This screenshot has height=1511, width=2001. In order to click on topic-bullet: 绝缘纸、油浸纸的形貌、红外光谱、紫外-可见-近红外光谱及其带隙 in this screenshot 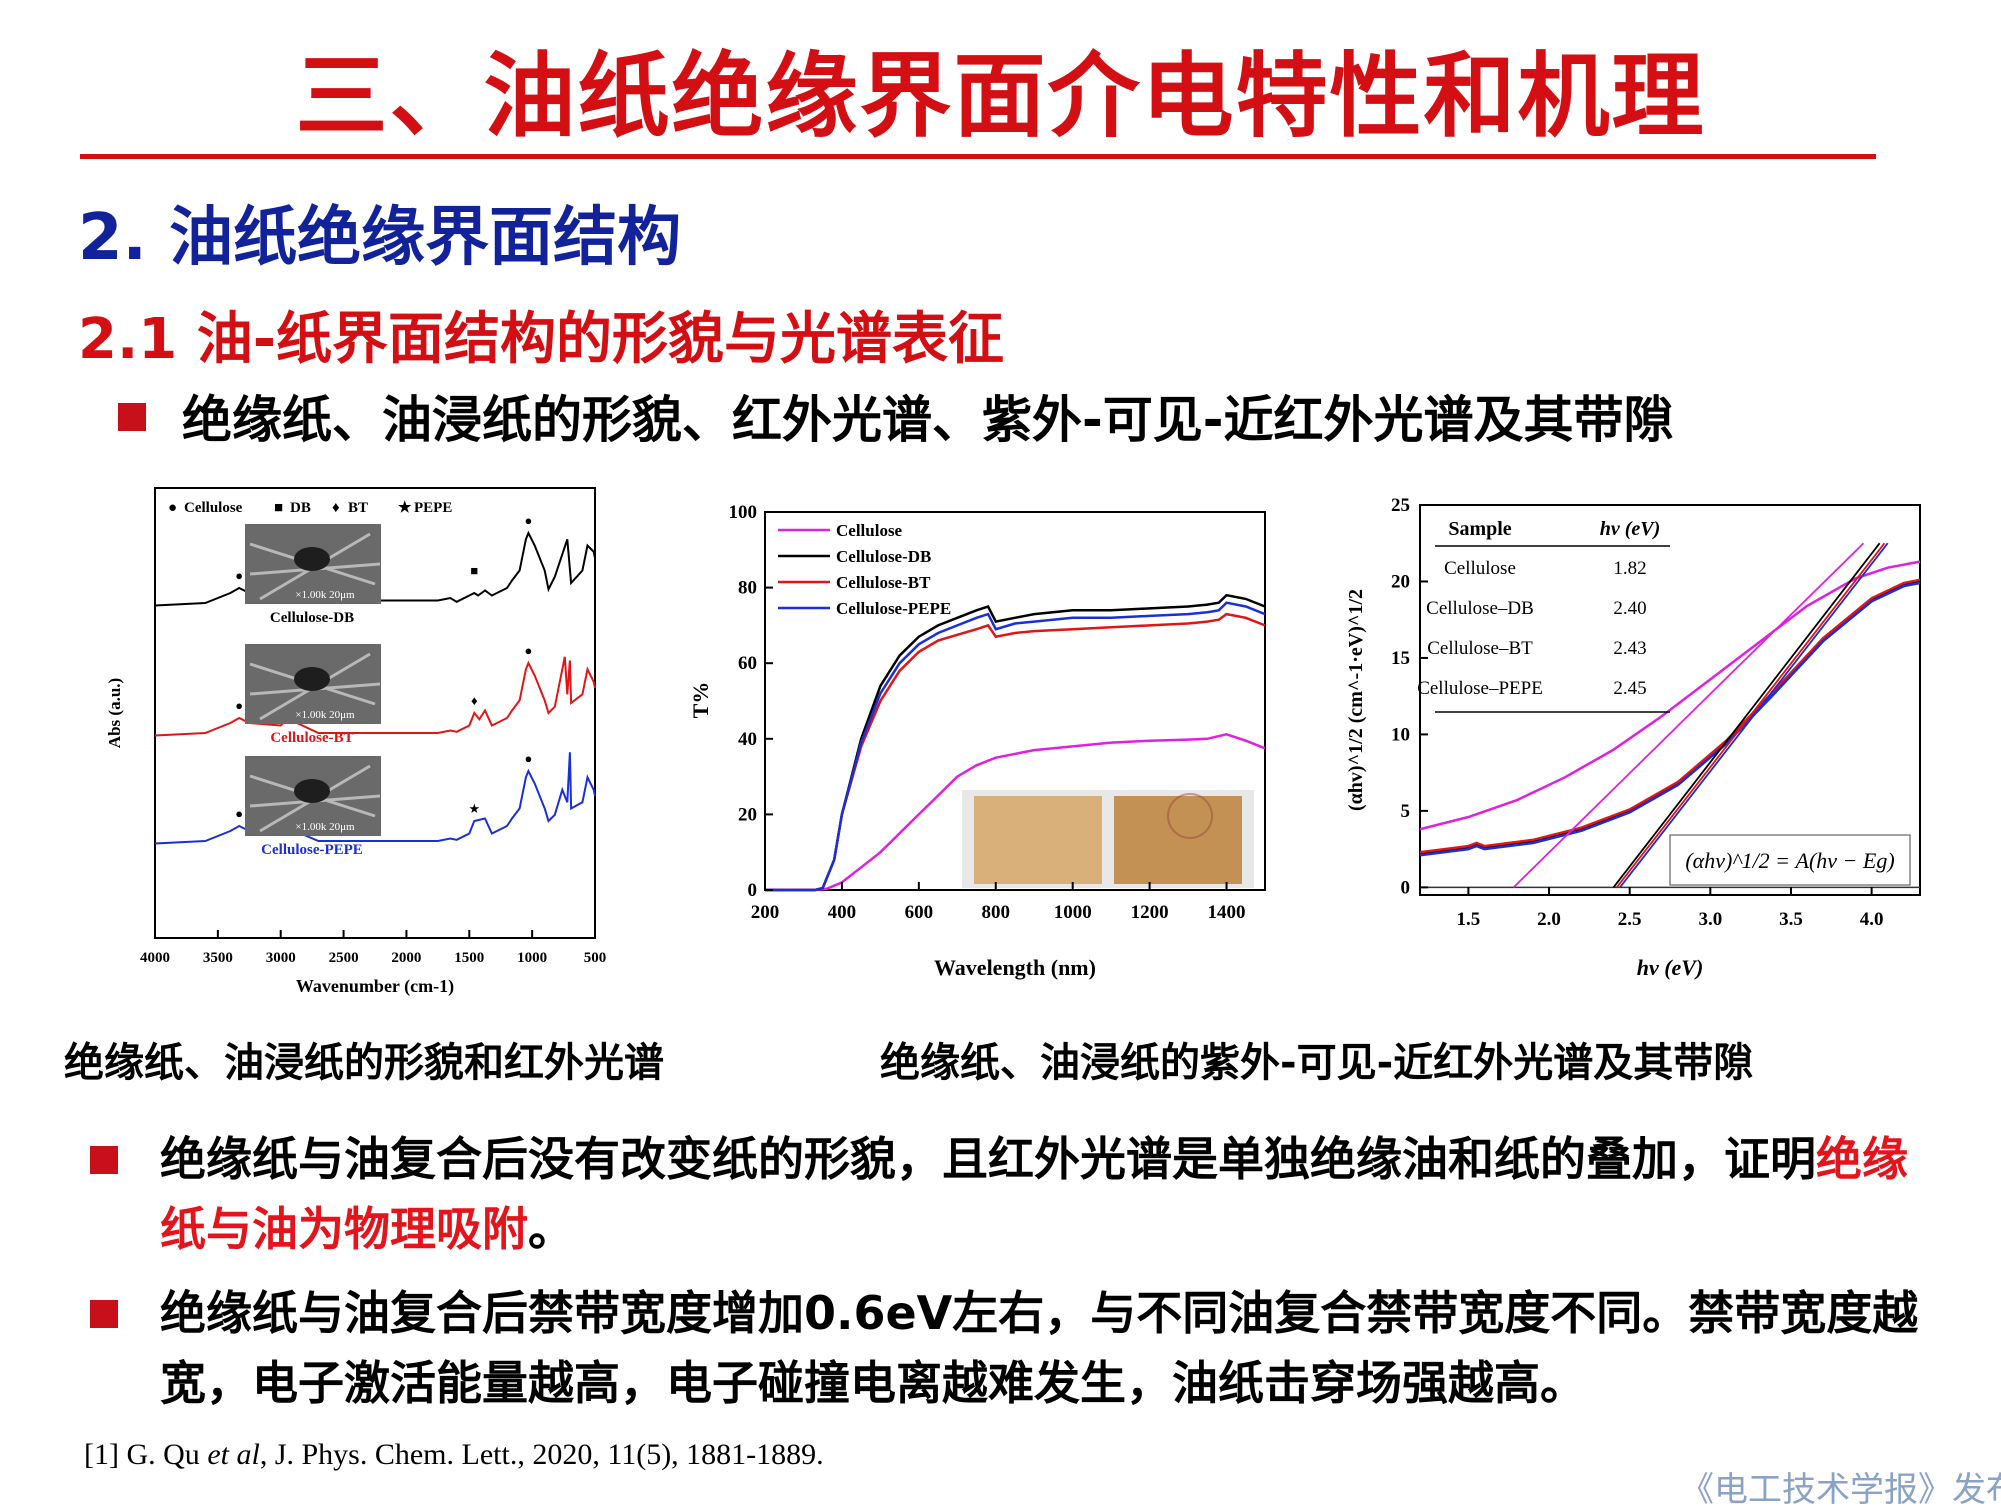, I will do `click(896, 416)`.